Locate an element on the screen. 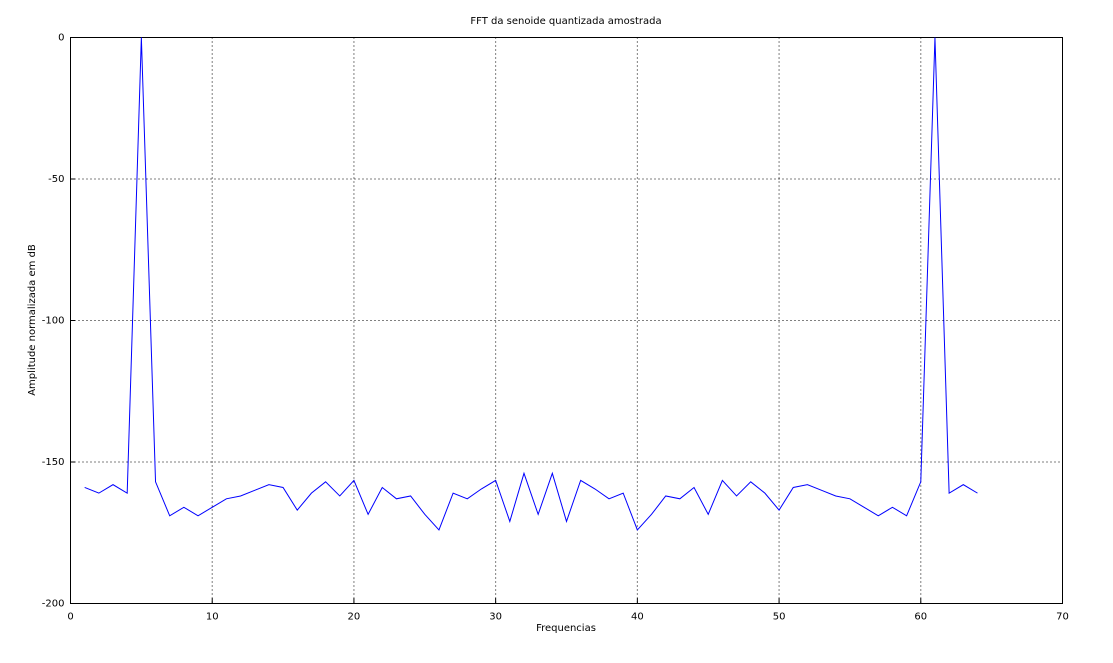 The height and width of the screenshot is (663, 1113). x-tick-label: 10 is located at coordinates (212, 617).